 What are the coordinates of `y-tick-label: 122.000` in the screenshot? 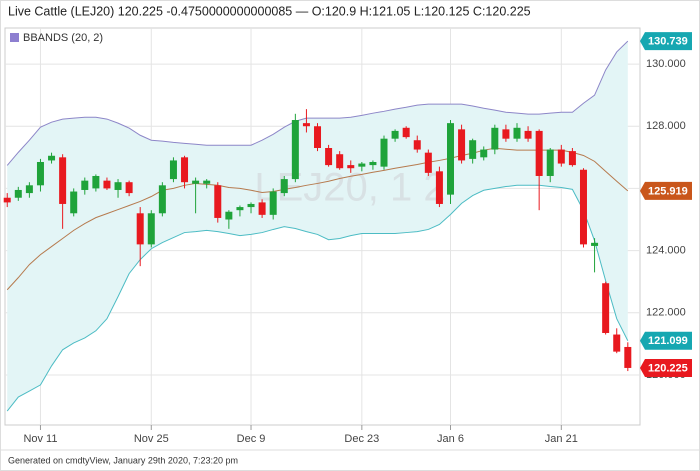 It's located at (666, 313).